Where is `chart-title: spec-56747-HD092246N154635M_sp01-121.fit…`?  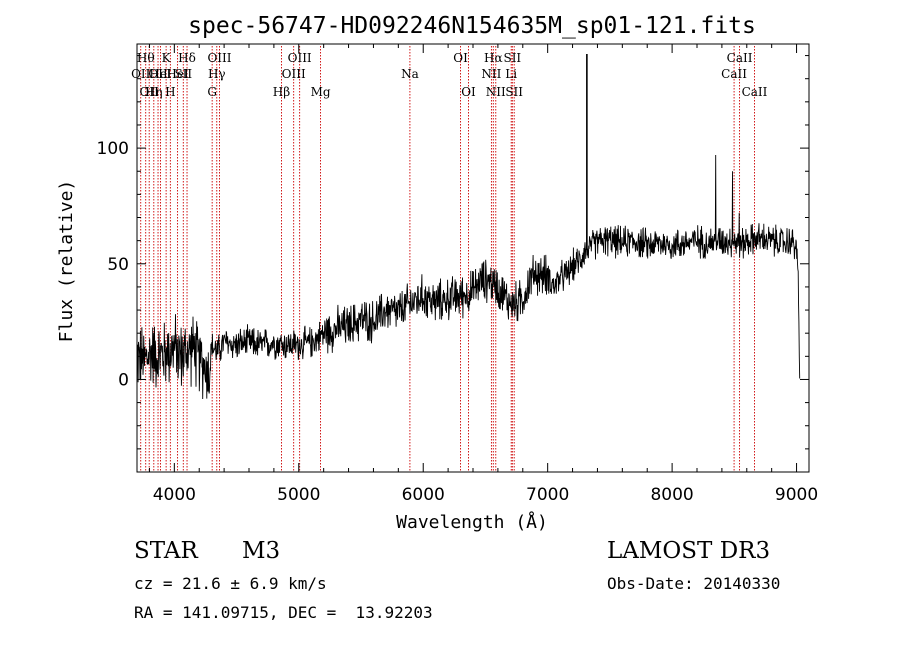
chart-title: spec-56747-HD092246N154635M_sp01-121.fit… is located at coordinates (472, 26).